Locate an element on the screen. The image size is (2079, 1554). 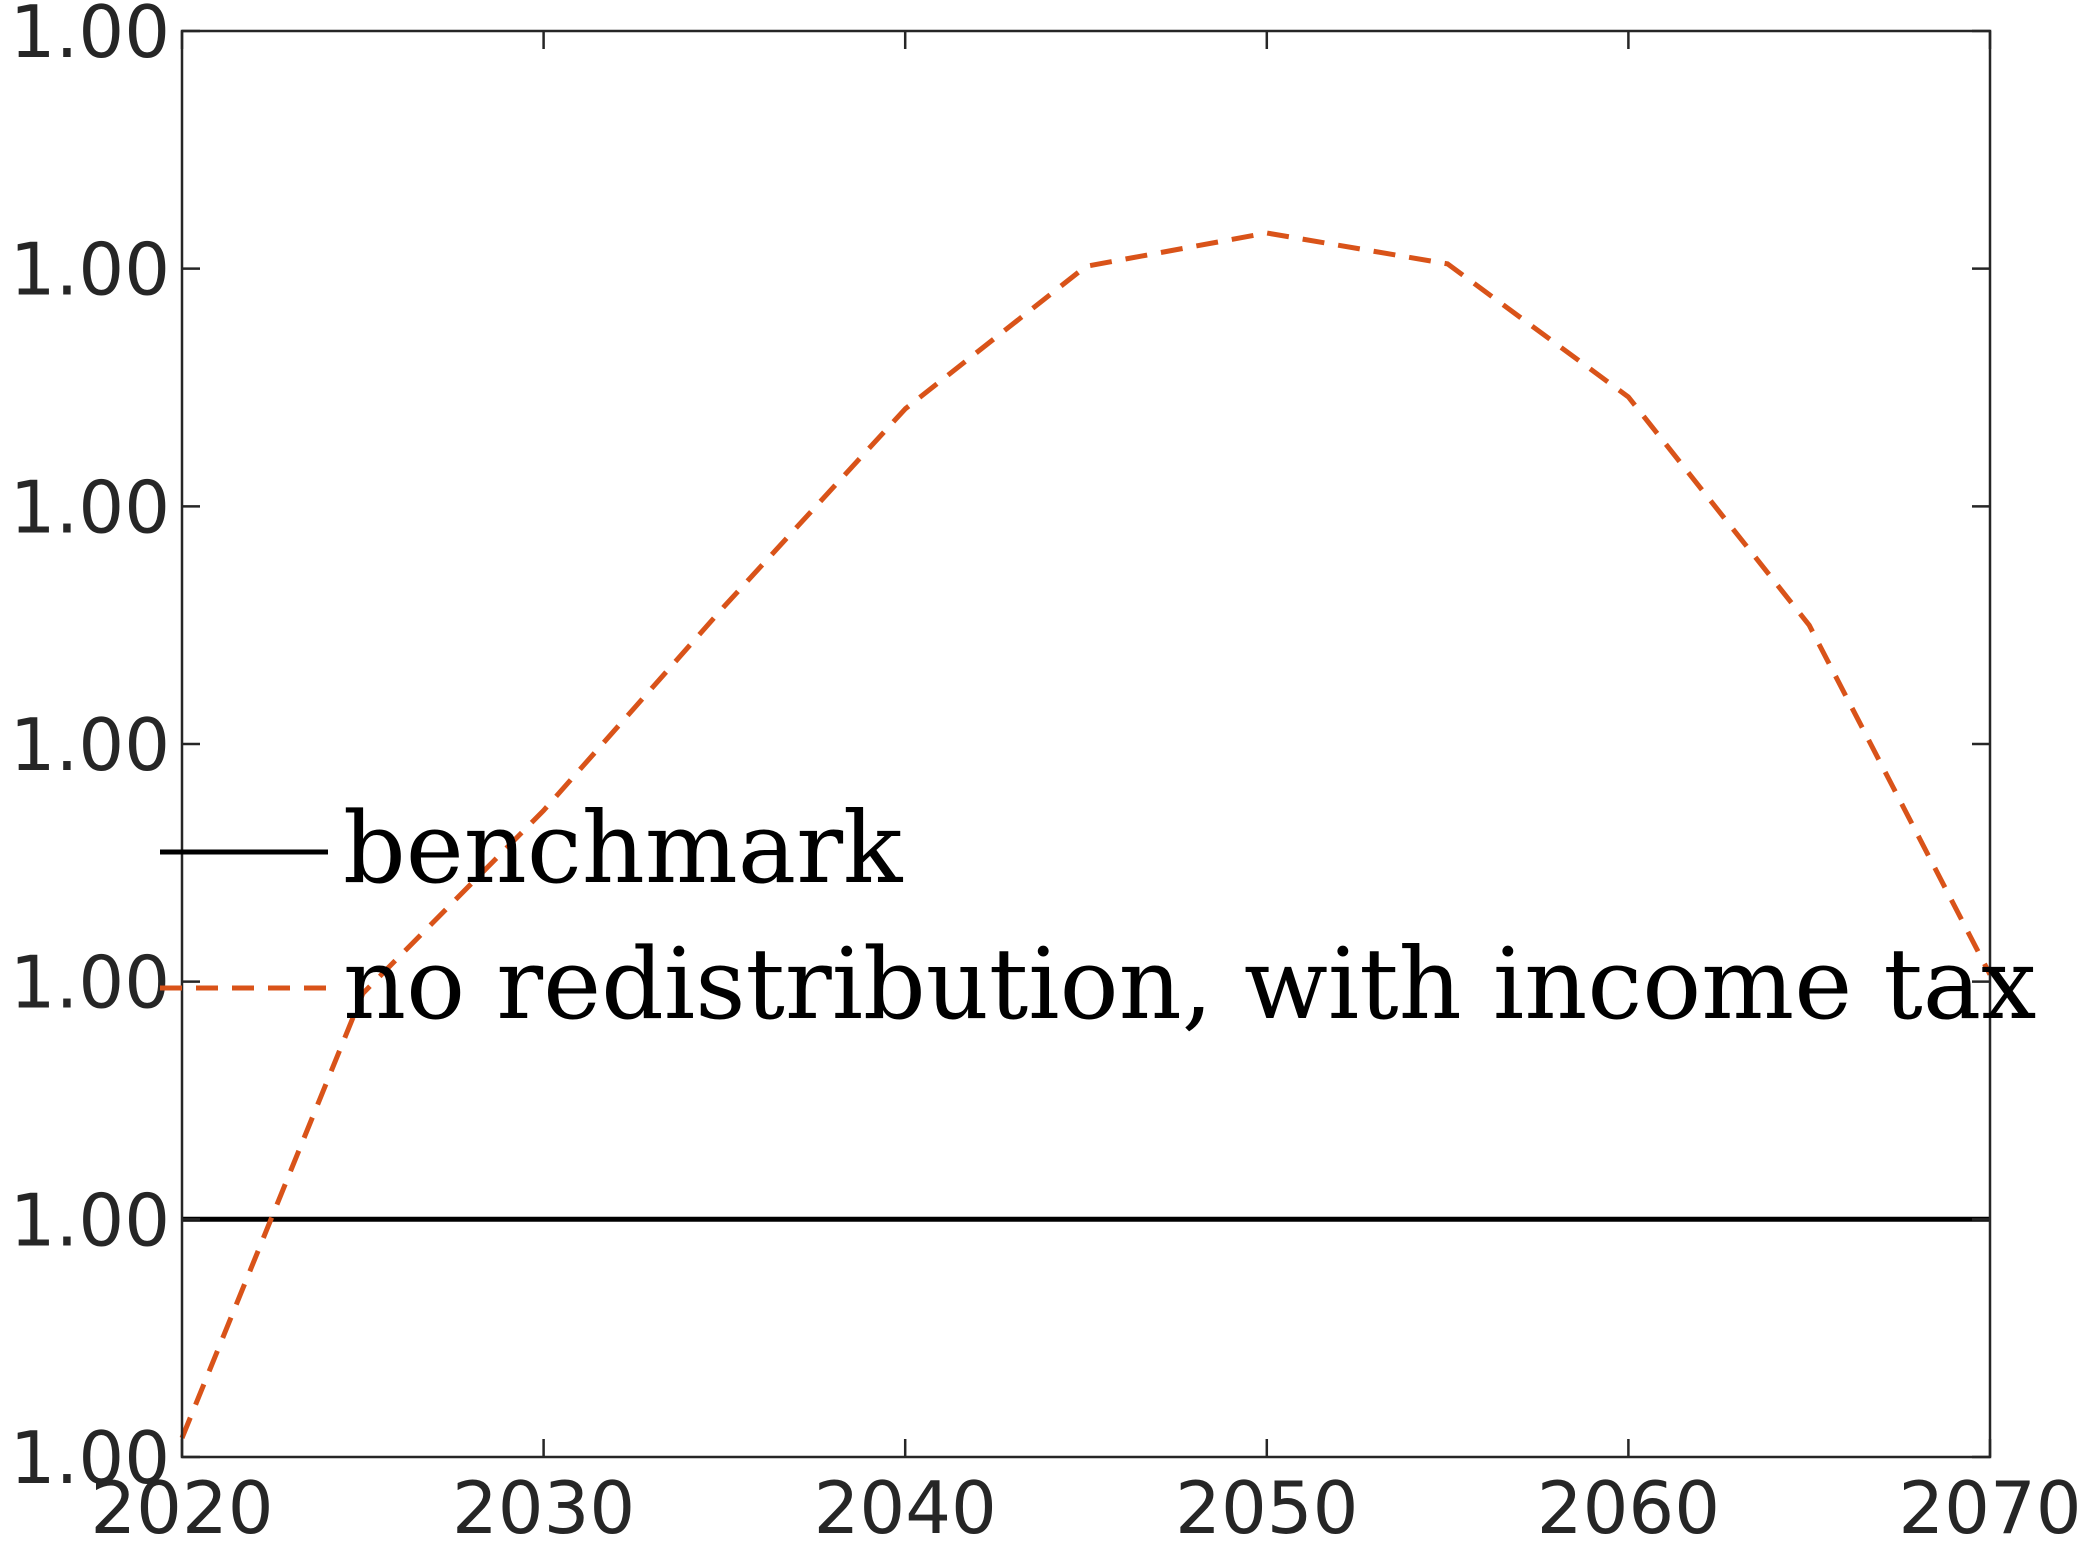
legend-label-no-redistribution: no redistribution, with income tax is located at coordinates (1189, 985).